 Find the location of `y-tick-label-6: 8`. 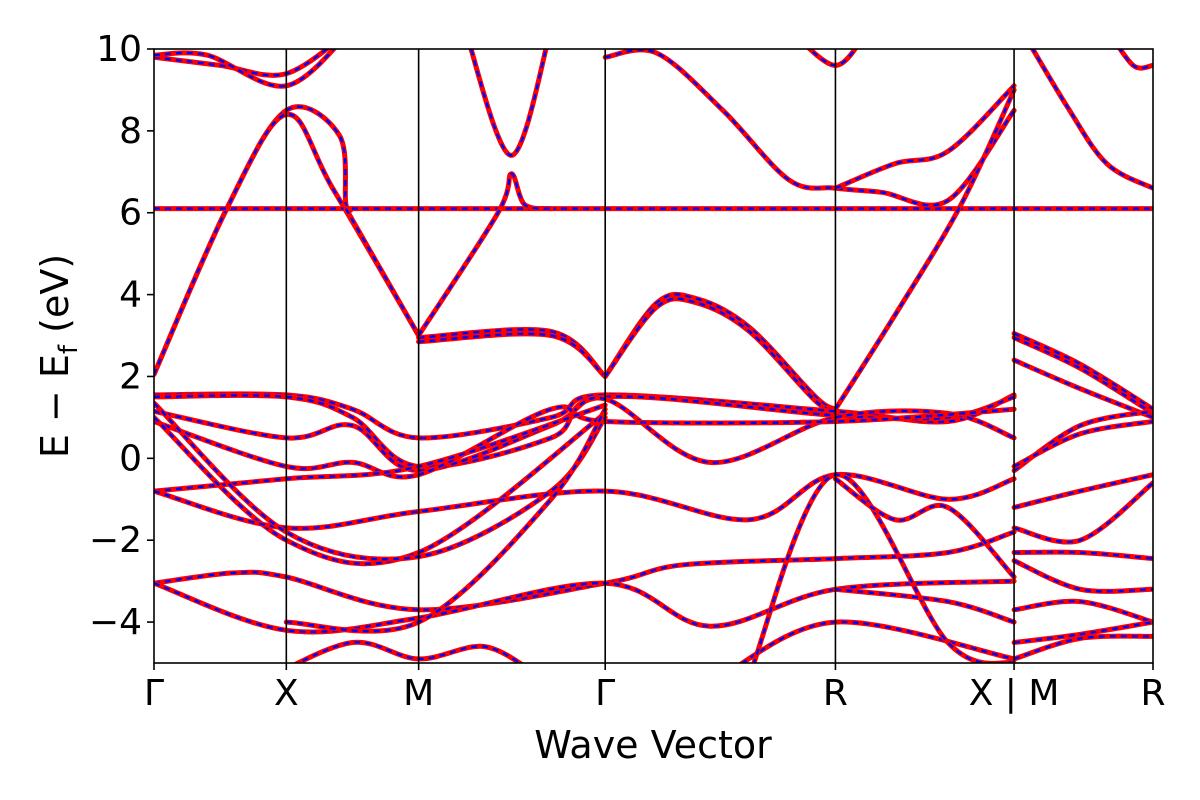

y-tick-label-6: 8 is located at coordinates (130, 131).